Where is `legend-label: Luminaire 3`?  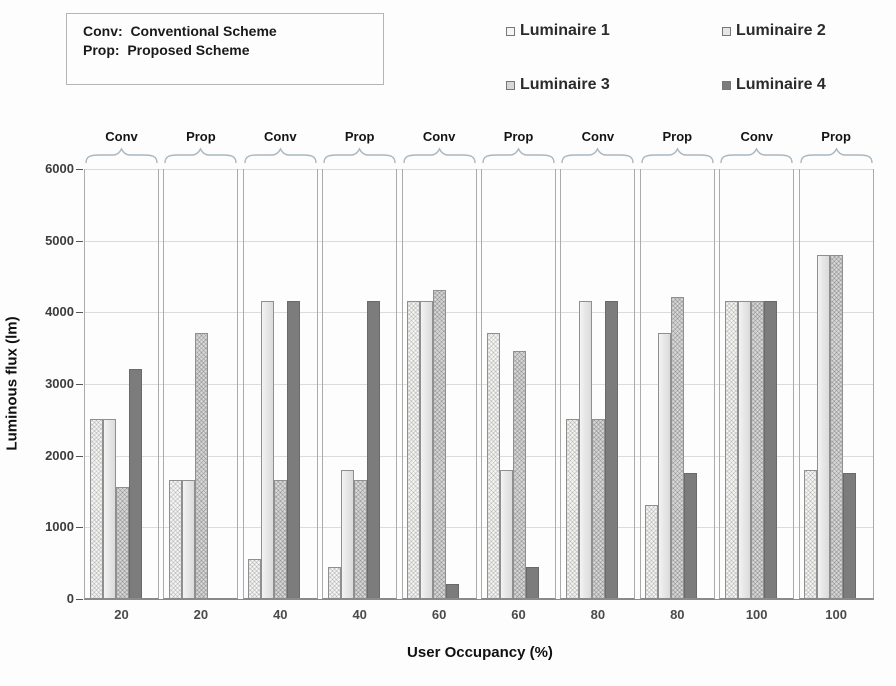
legend-label: Luminaire 3 is located at coordinates (565, 84).